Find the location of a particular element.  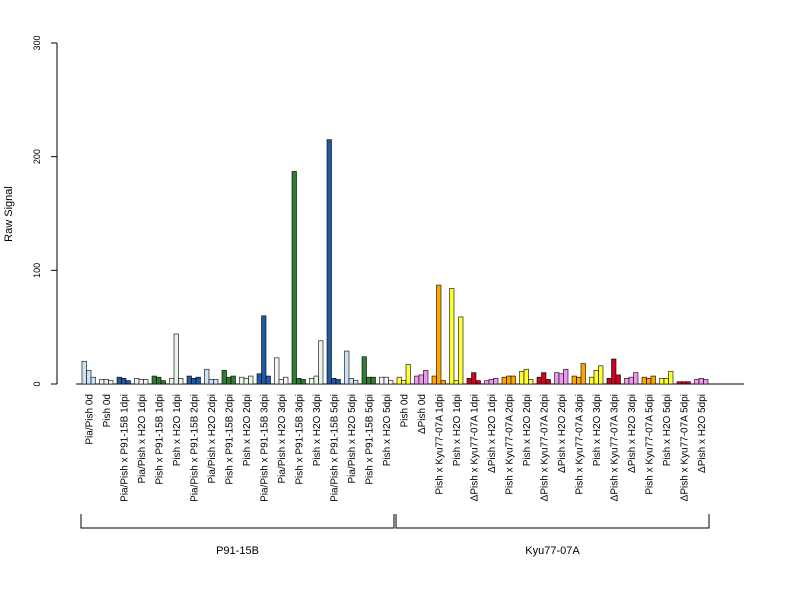

x-tick-label: Pia/Pish x P91-15B 3dpi is located at coordinates (264, 448).